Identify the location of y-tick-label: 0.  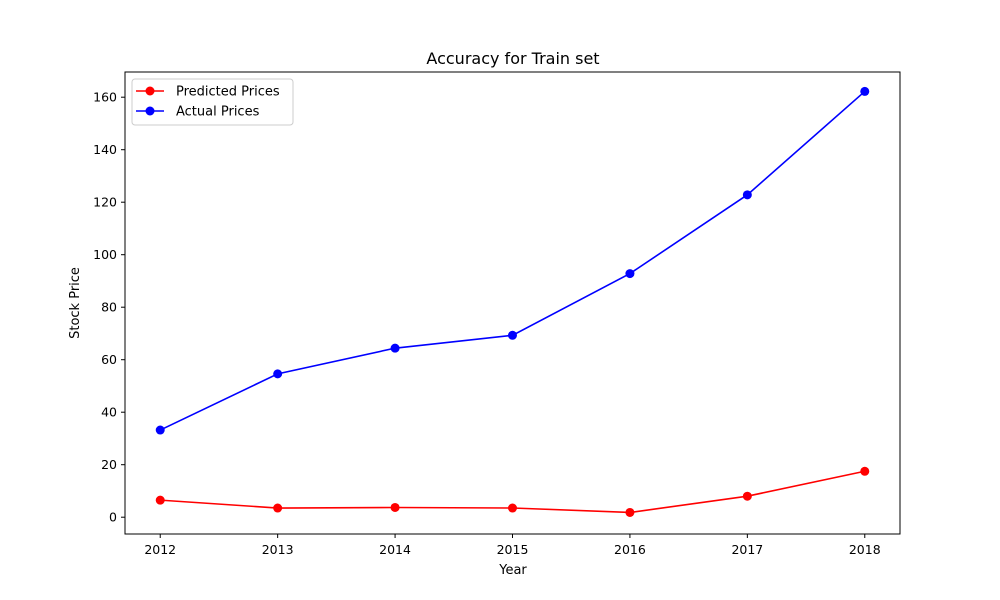
(113, 517).